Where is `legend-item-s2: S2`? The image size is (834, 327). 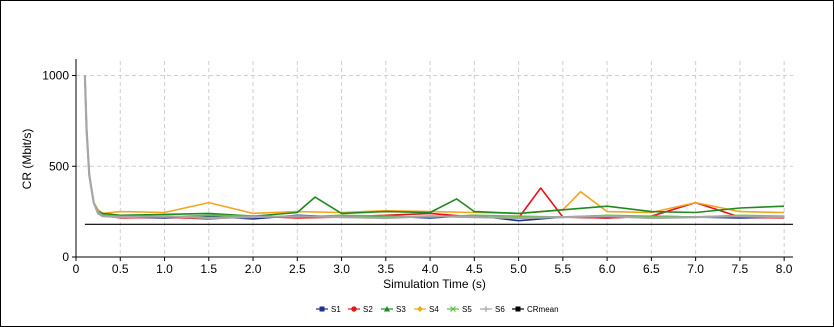
legend-item-s2: S2 is located at coordinates (360, 309).